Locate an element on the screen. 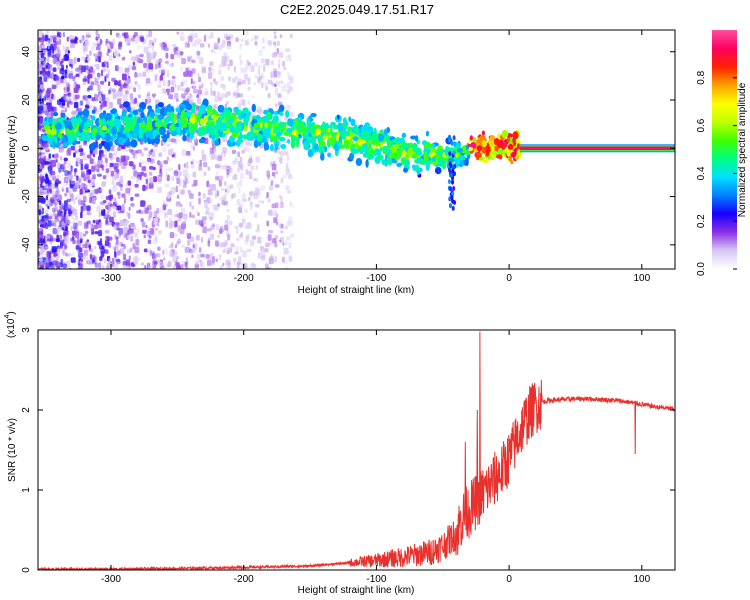 This screenshot has height=600, width=750. spectrogram-y-tick-label: -40 is located at coordinates (26, 244).